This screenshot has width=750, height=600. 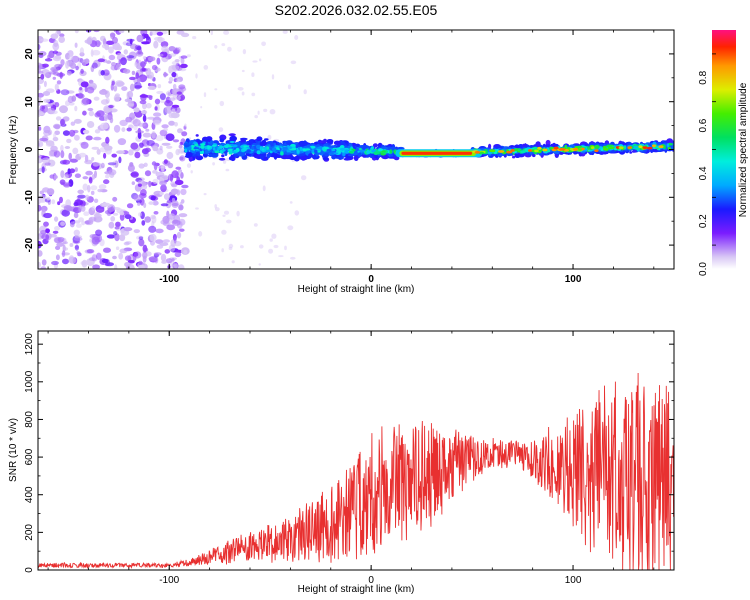 I want to click on y-tick-label: 0, so click(x=29, y=149).